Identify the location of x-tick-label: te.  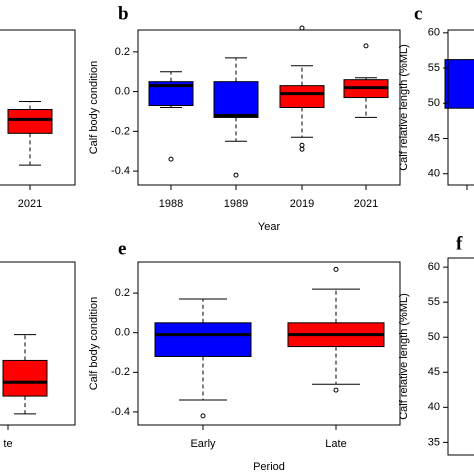
(7, 444).